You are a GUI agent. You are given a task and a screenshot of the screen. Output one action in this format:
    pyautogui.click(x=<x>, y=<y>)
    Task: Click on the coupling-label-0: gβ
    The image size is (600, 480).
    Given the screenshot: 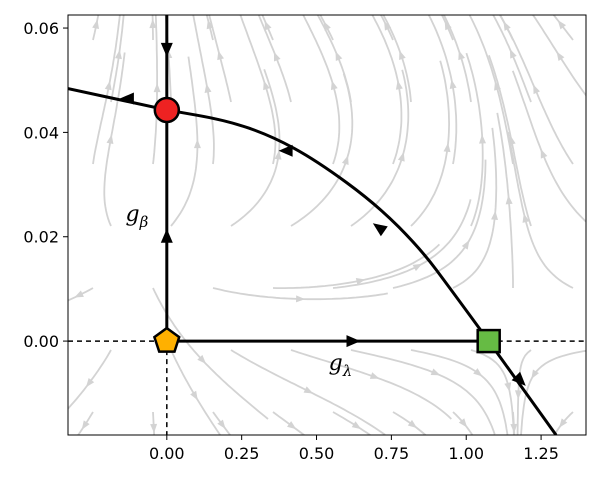 What is the action you would take?
    pyautogui.click(x=136, y=216)
    